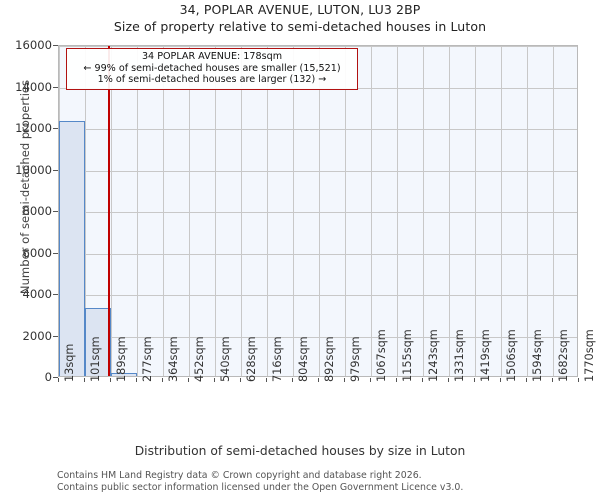  I want to click on x-axis-tick-label: 979sqm, so click(355, 359).